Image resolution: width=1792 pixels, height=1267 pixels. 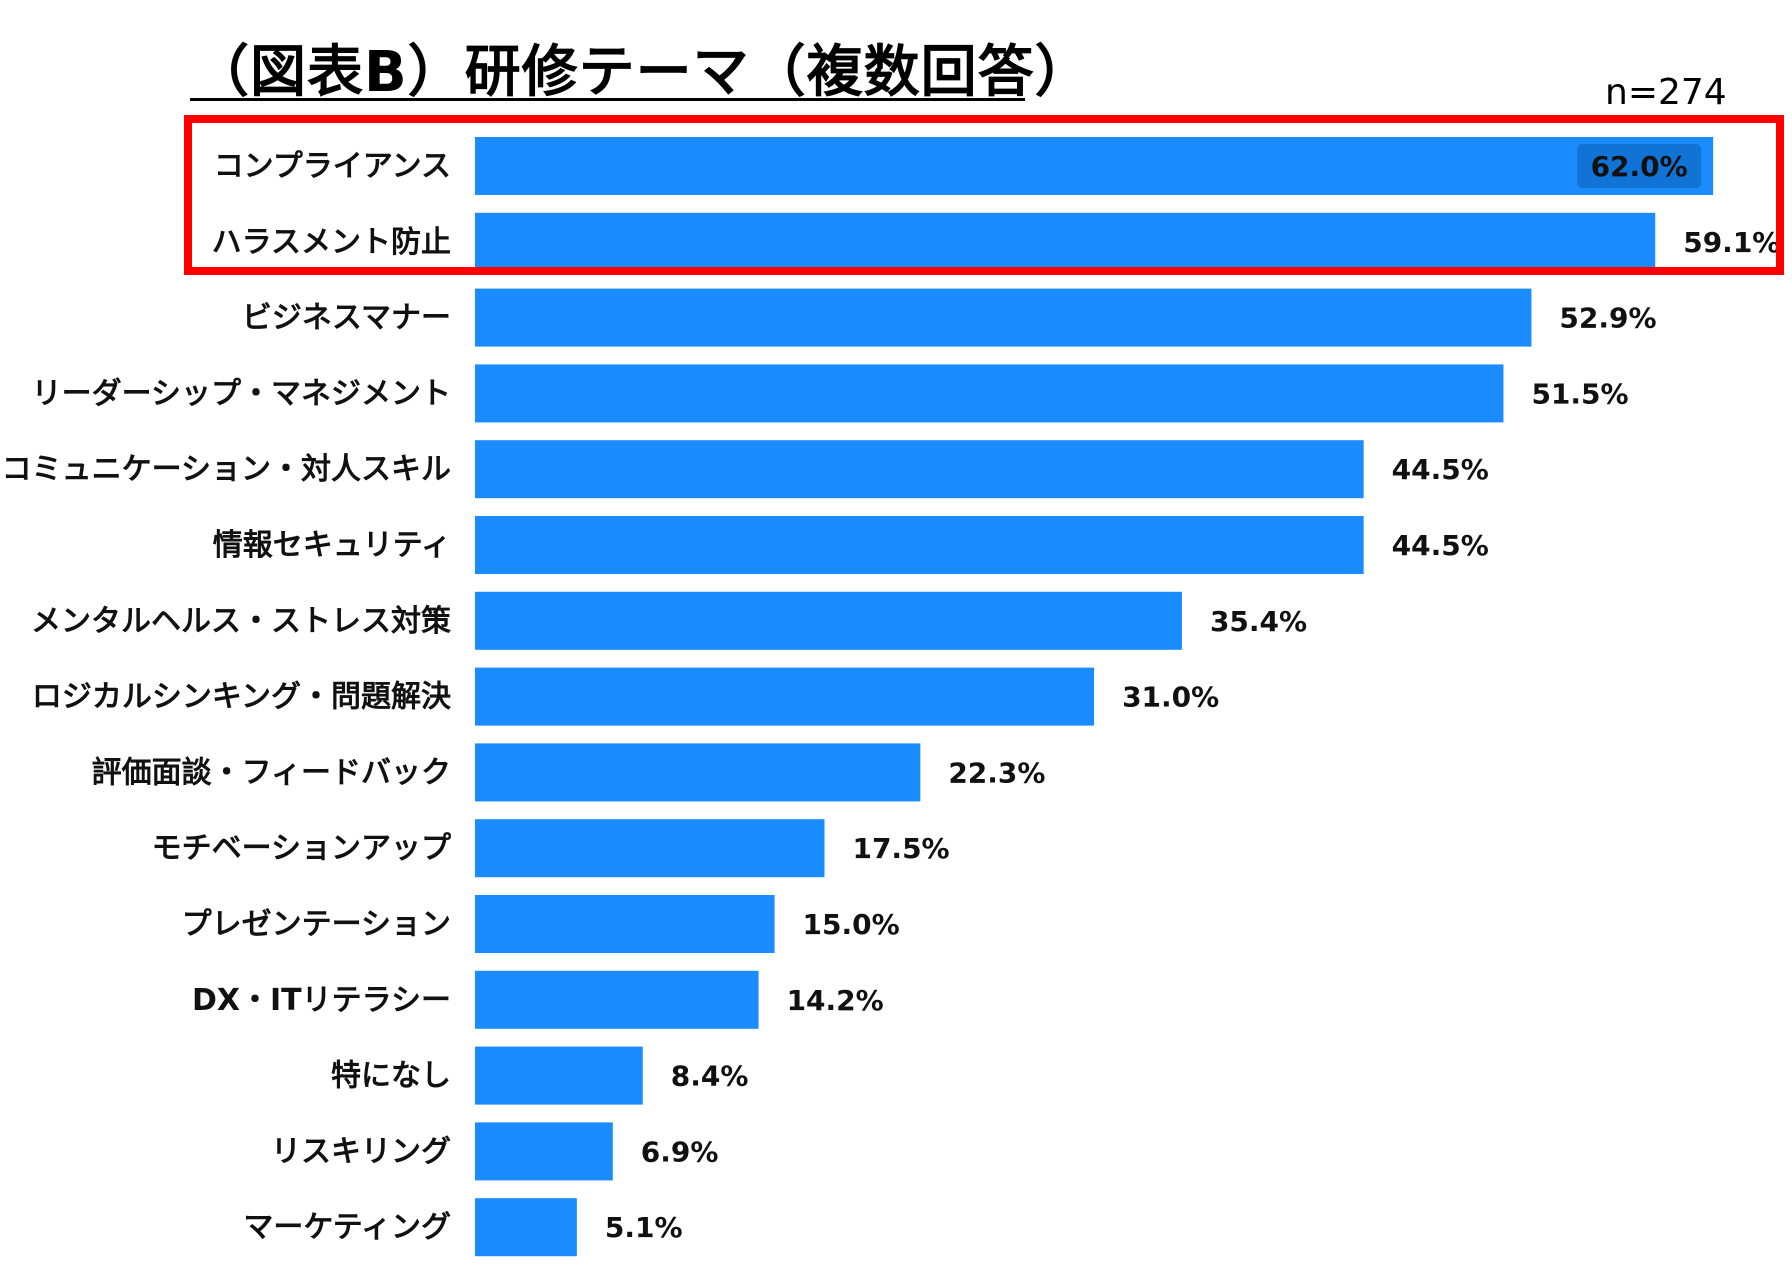 I want to click on category-label-7: メンタルヘルス・ストレス対策, so click(x=241, y=621).